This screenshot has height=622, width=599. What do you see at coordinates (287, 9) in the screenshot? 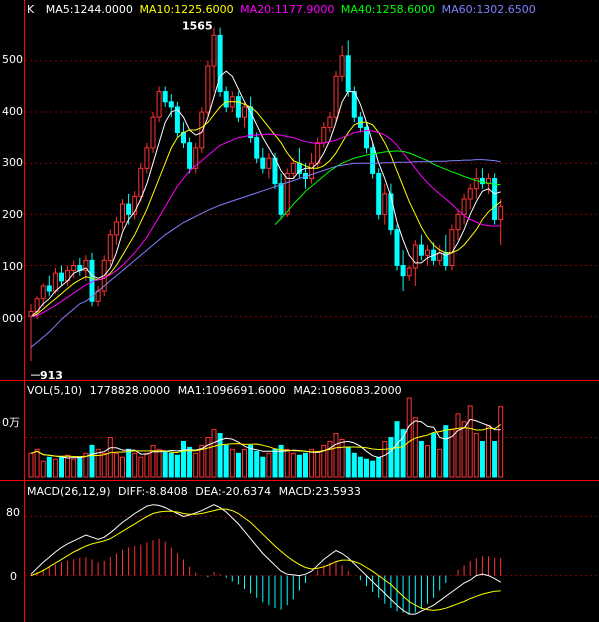
I see `ma20-legend: MA20:1177.9000` at bounding box center [287, 9].